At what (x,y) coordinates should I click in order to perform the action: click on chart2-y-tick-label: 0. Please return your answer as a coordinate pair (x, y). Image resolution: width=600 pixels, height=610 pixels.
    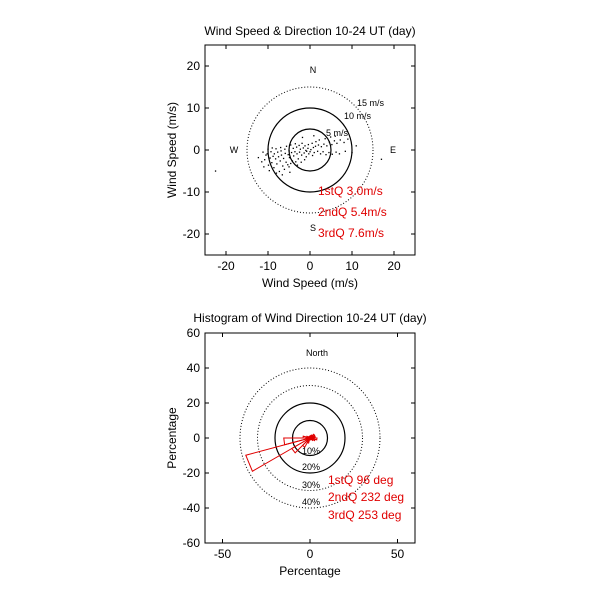
    Looking at the image, I should click on (196, 438).